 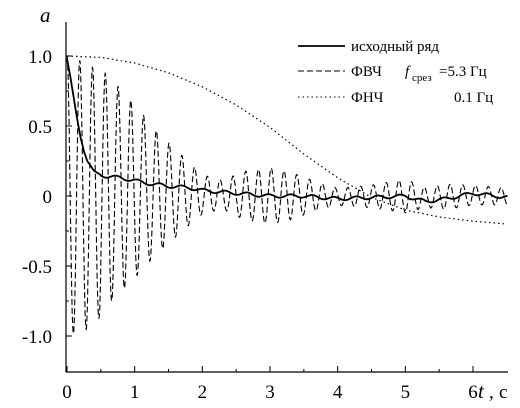 What do you see at coordinates (367, 98) in the screenshot?
I see `legend-label-lpf: ФНЧ` at bounding box center [367, 98].